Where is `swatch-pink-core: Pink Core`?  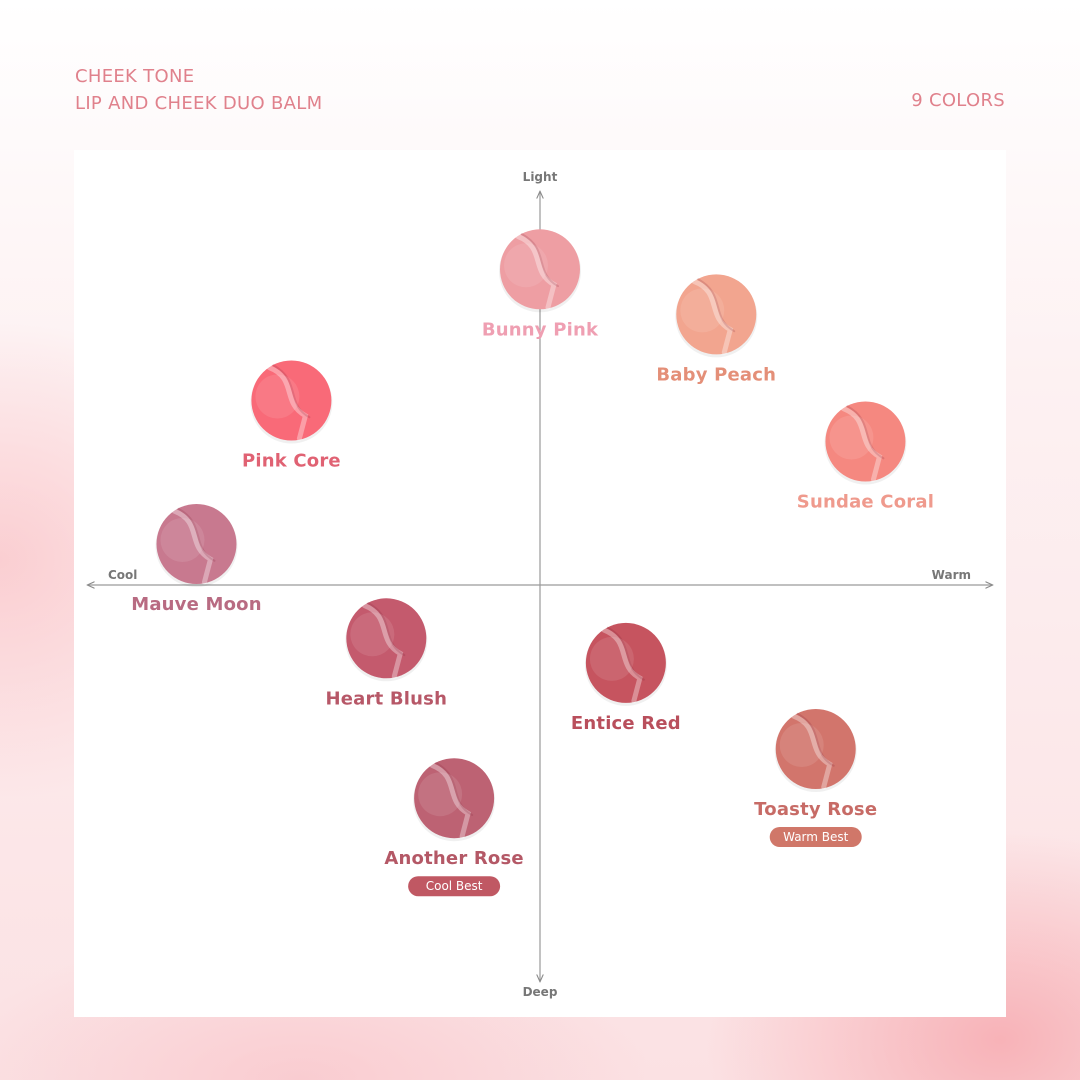 swatch-pink-core: Pink Core is located at coordinates (291, 416).